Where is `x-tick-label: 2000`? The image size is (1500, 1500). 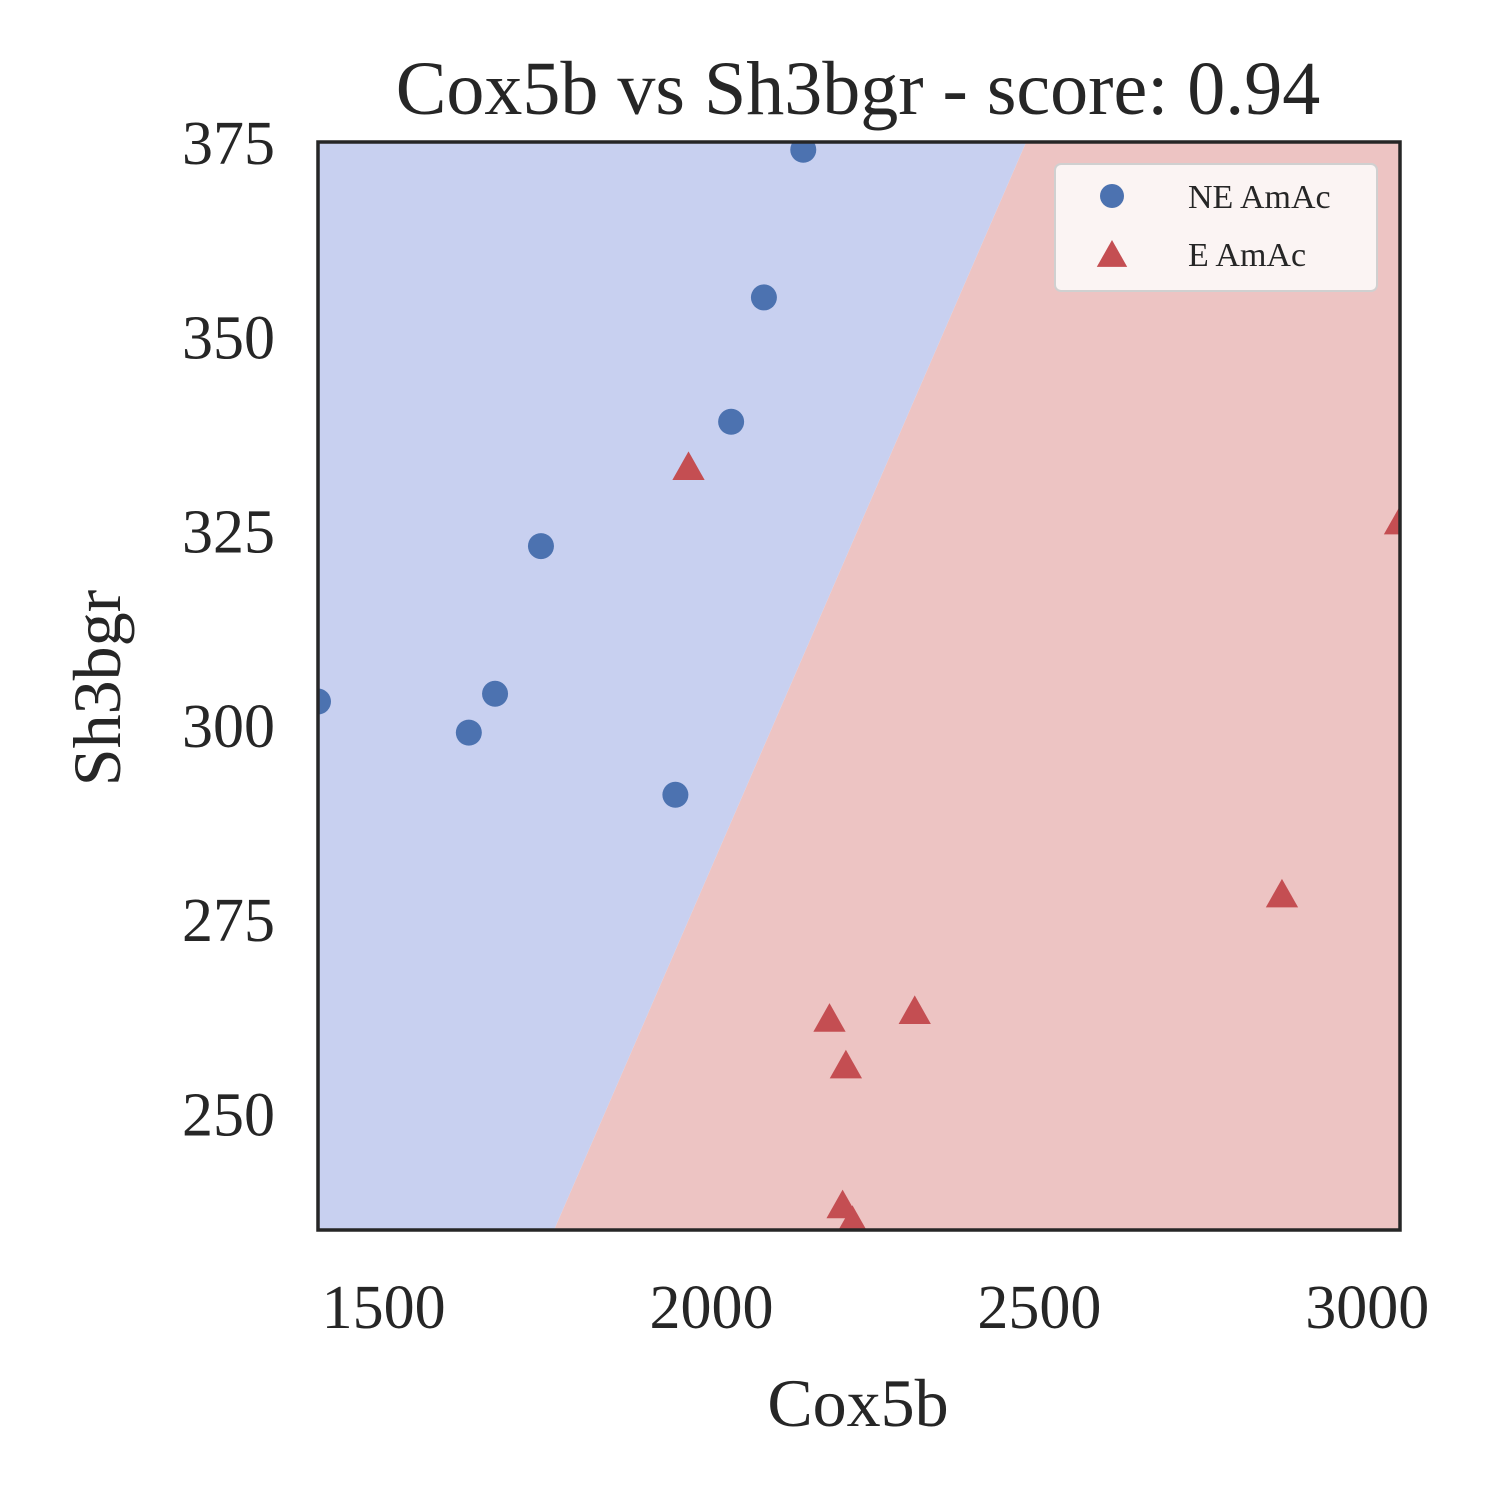
x-tick-label: 2000 is located at coordinates (711, 1308).